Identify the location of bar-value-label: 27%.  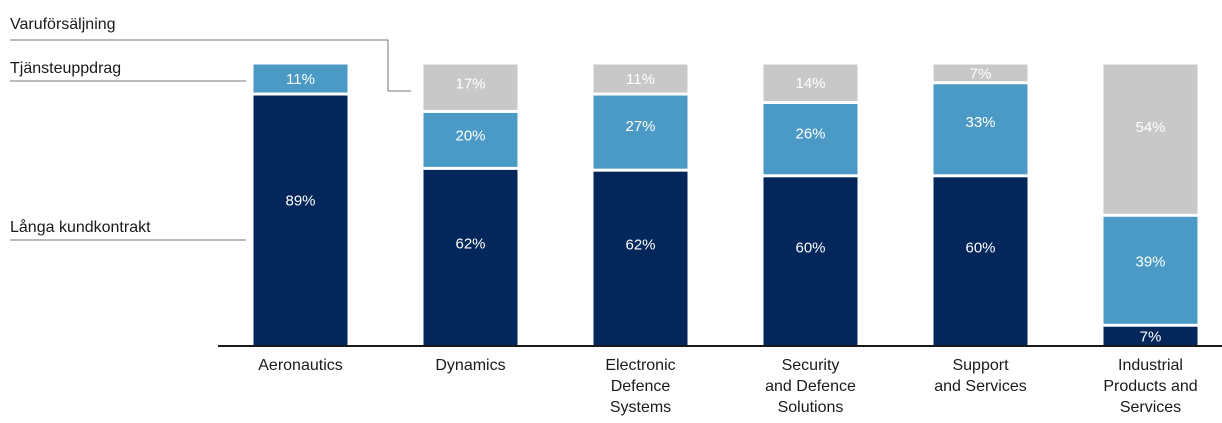
(640, 126).